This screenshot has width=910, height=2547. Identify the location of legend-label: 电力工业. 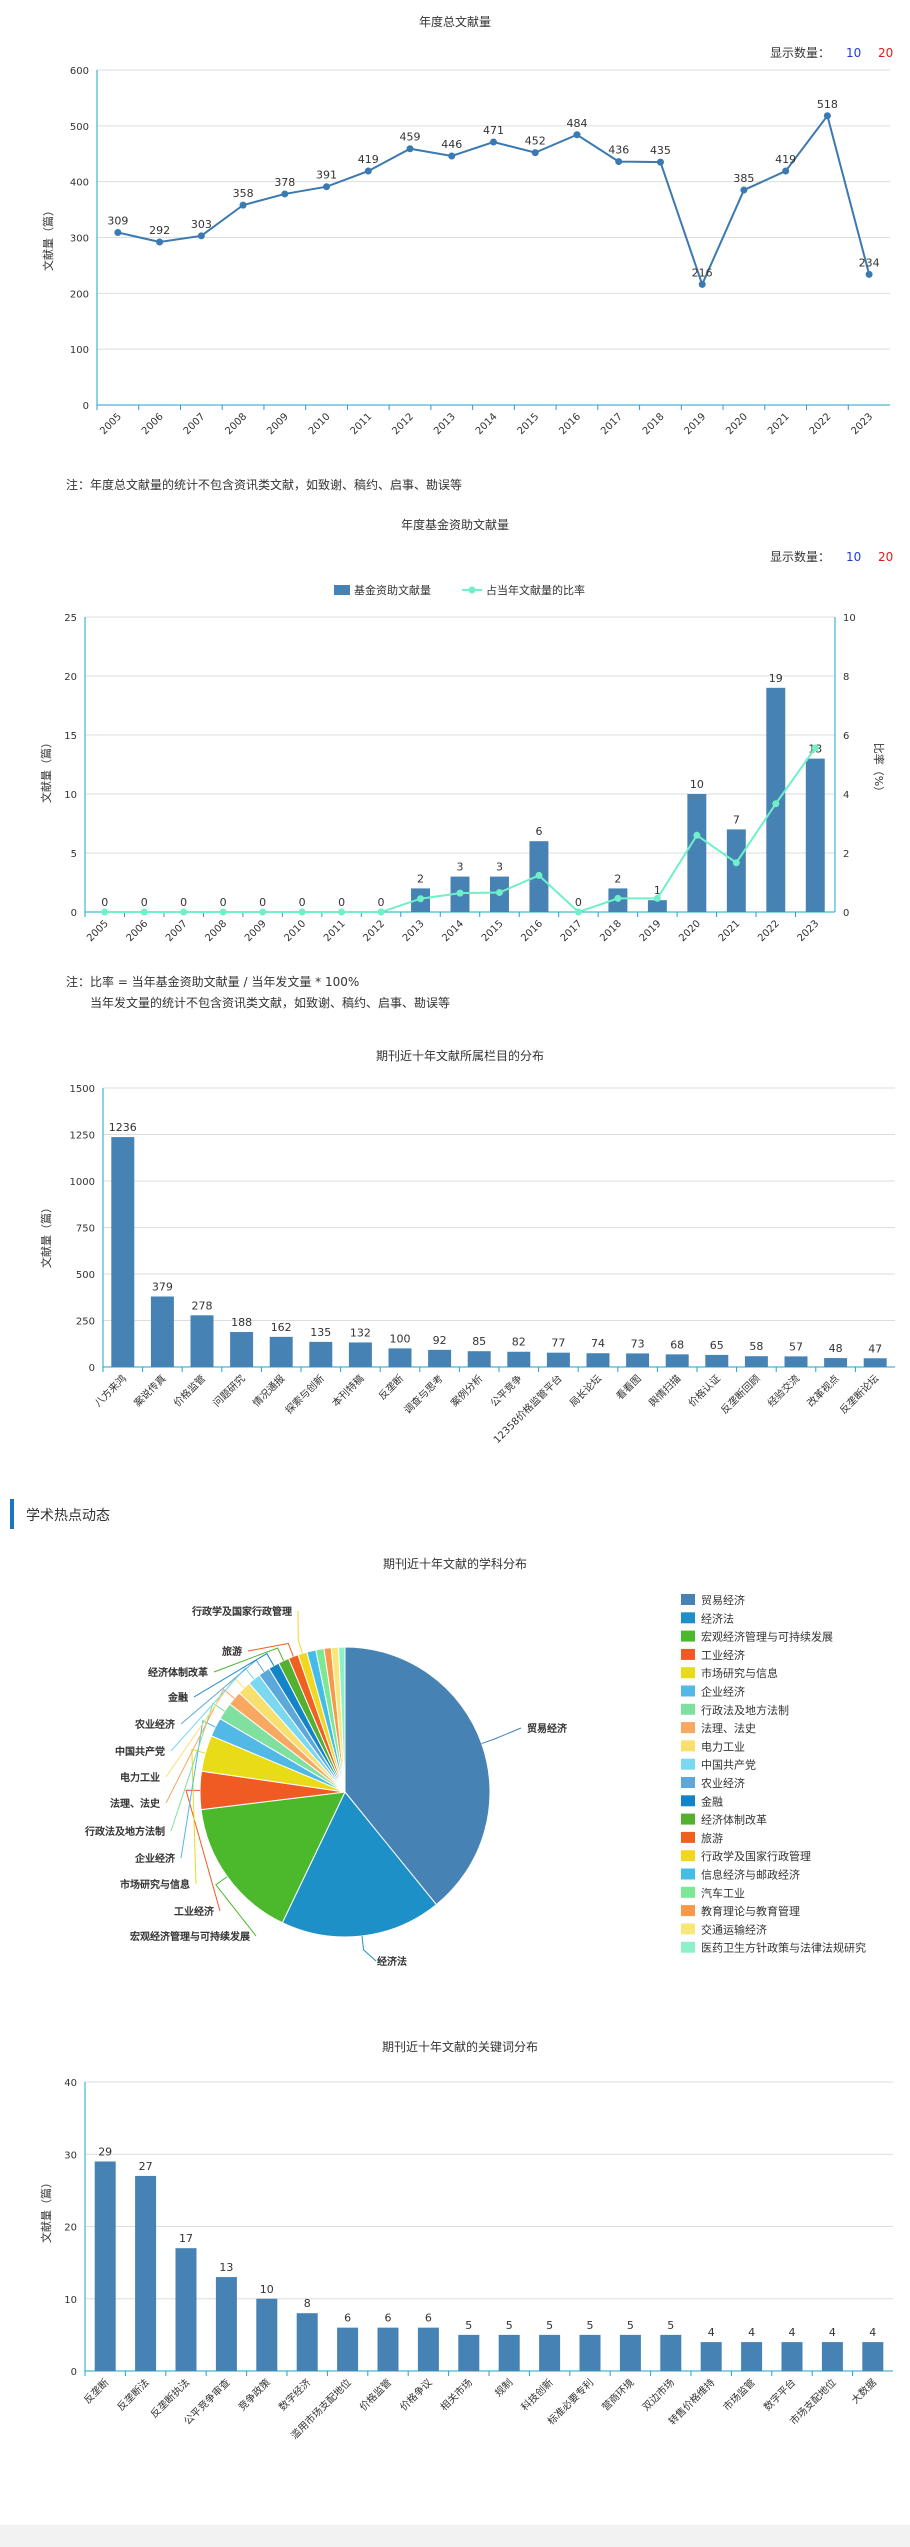
(723, 1746).